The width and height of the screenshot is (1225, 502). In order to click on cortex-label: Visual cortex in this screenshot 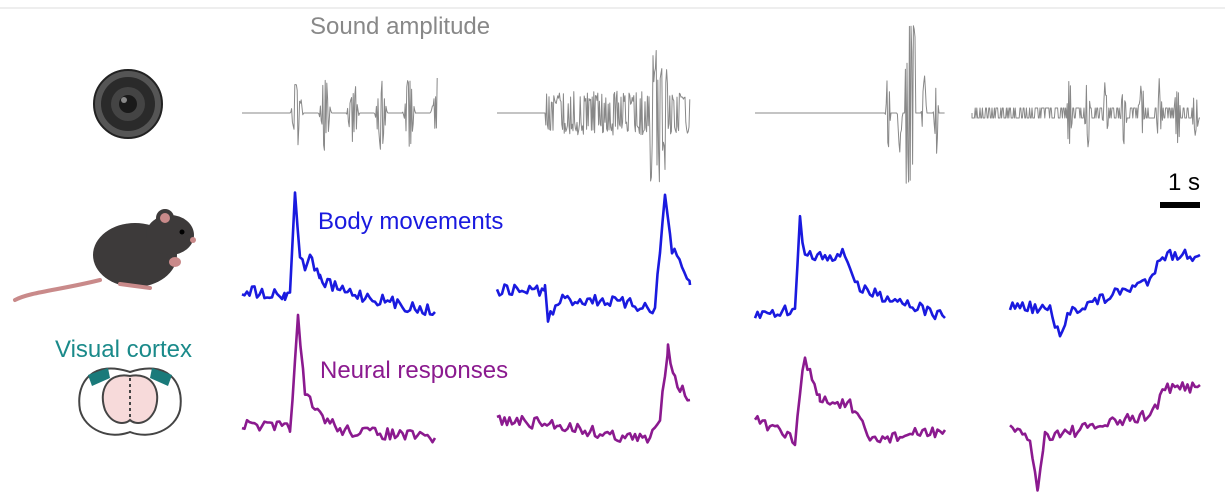, I will do `click(123, 349)`.